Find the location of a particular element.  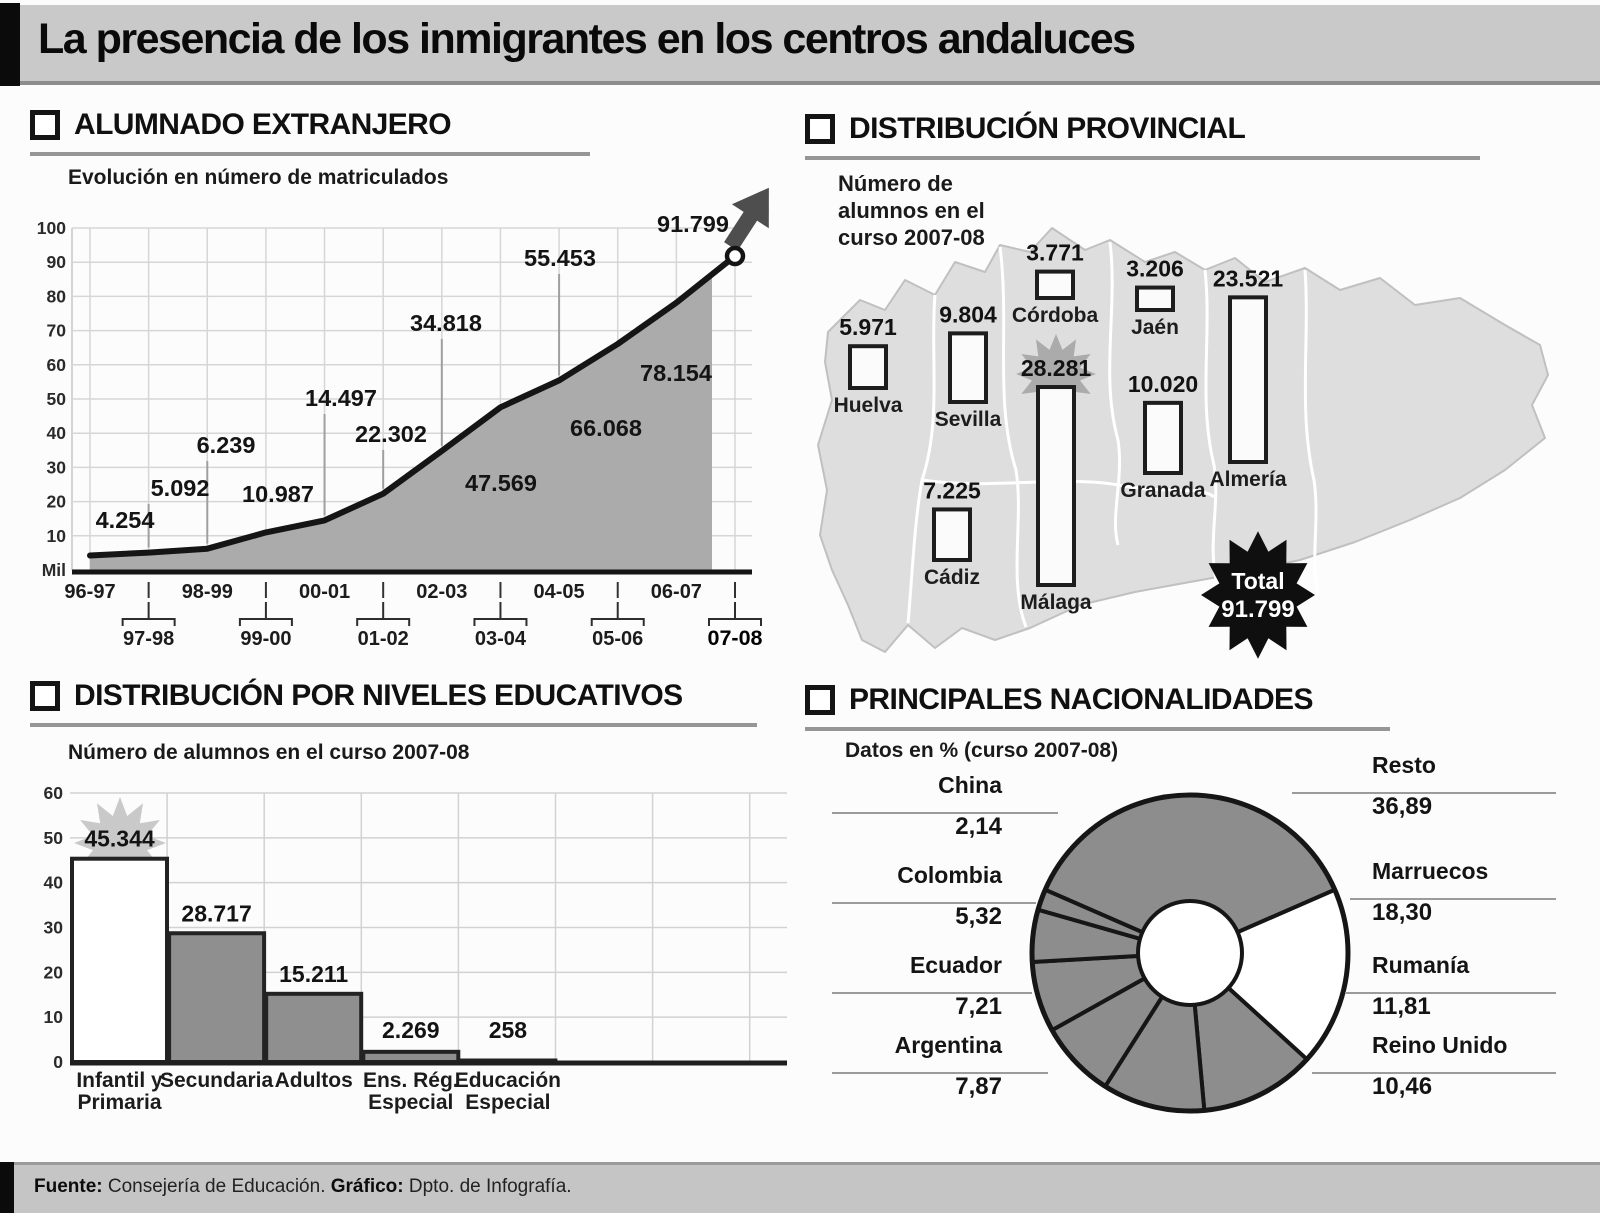

end-point-marker is located at coordinates (735, 256).